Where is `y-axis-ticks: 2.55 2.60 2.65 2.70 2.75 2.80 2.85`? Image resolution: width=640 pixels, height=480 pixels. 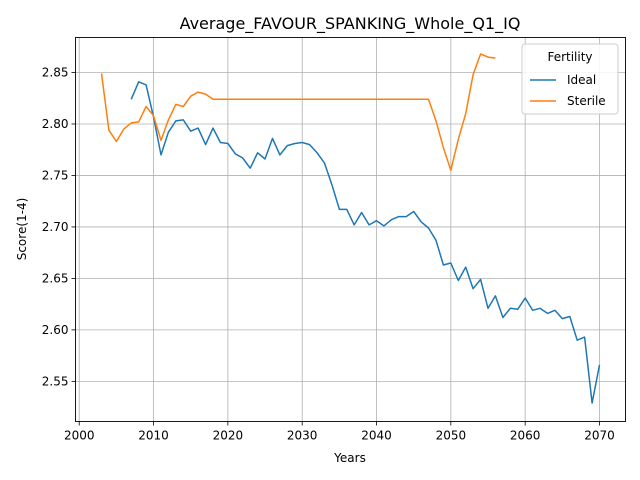 y-axis-ticks: 2.55 2.60 2.65 2.70 2.75 2.80 2.85 is located at coordinates (59, 227).